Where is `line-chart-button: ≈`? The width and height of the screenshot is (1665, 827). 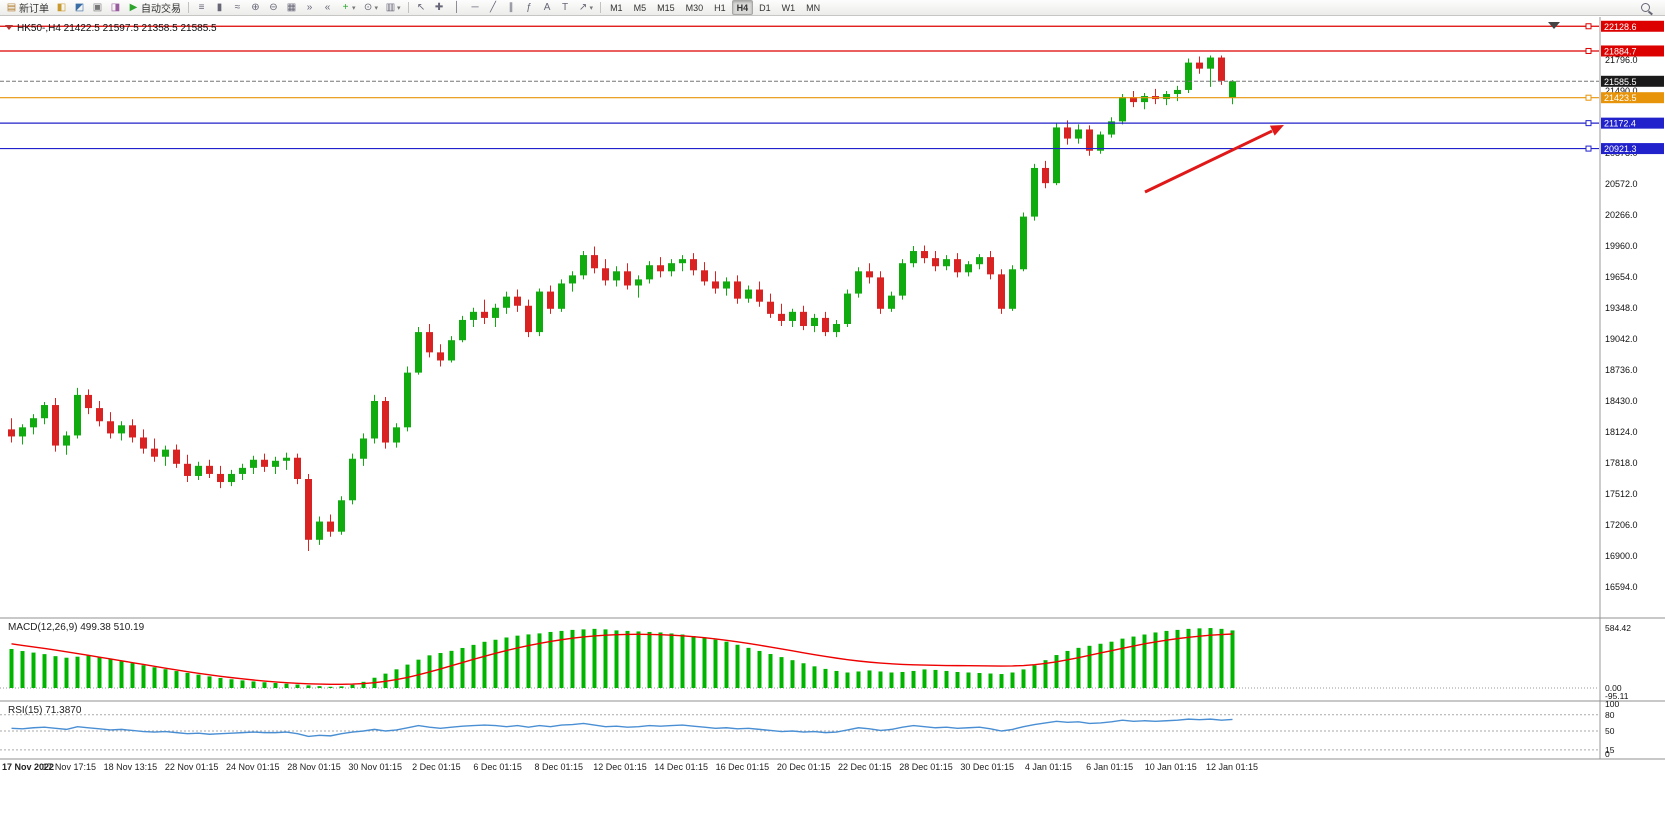 line-chart-button: ≈ is located at coordinates (237, 8).